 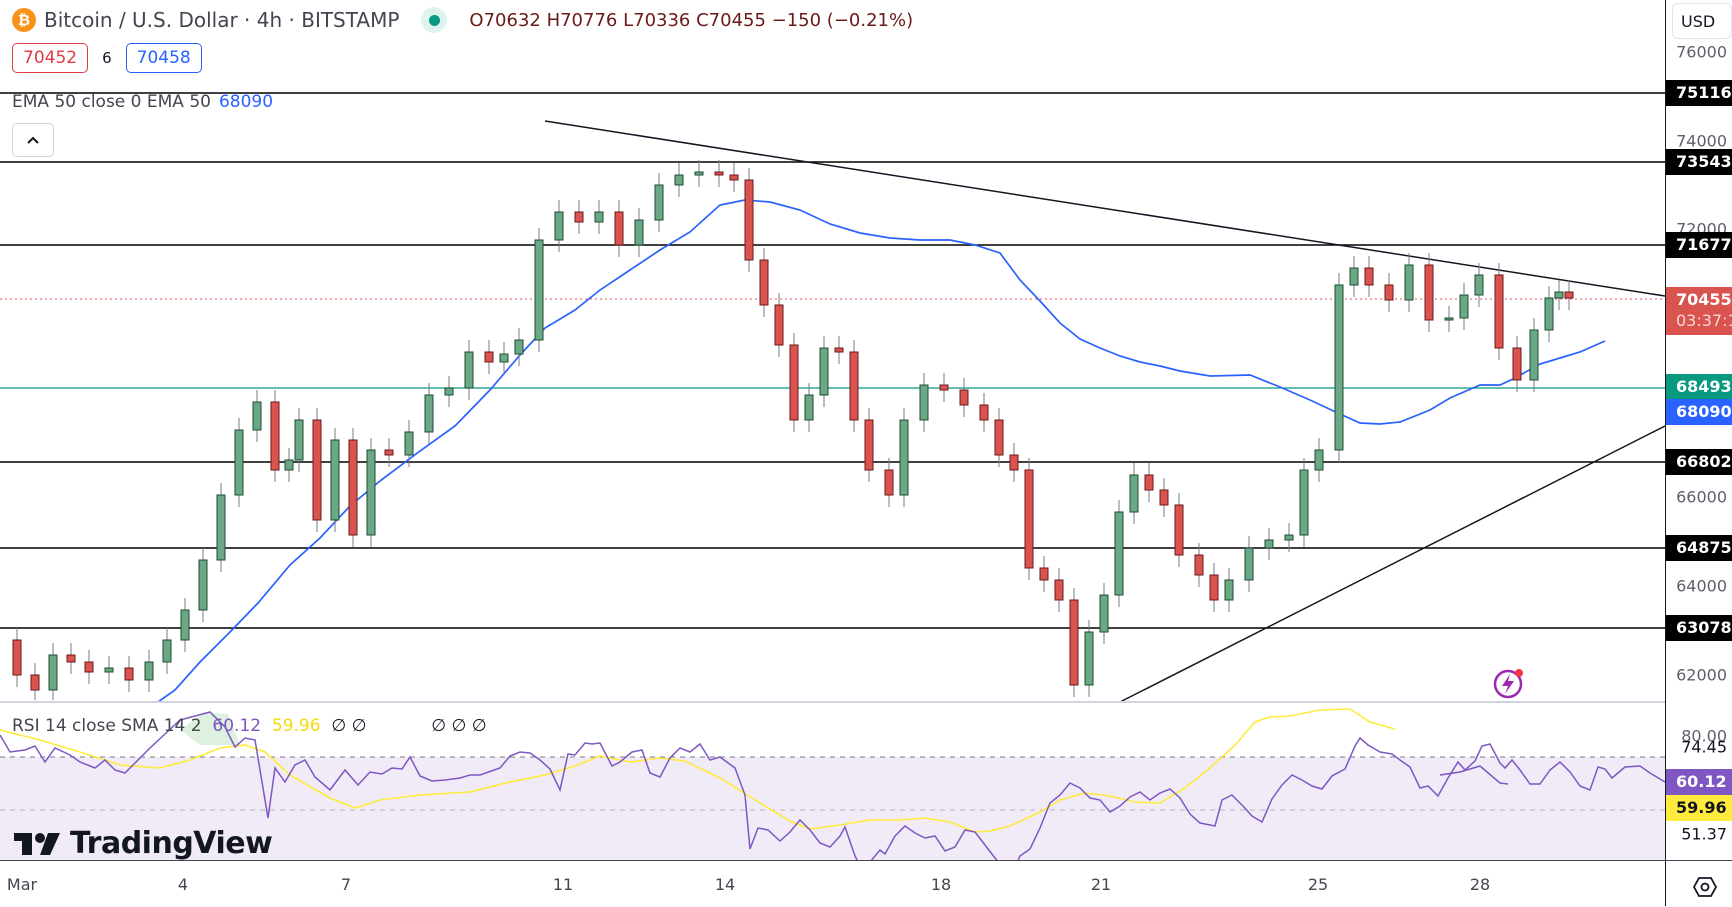 What do you see at coordinates (1474, 775) in the screenshot?
I see `rsi-line-tail` at bounding box center [1474, 775].